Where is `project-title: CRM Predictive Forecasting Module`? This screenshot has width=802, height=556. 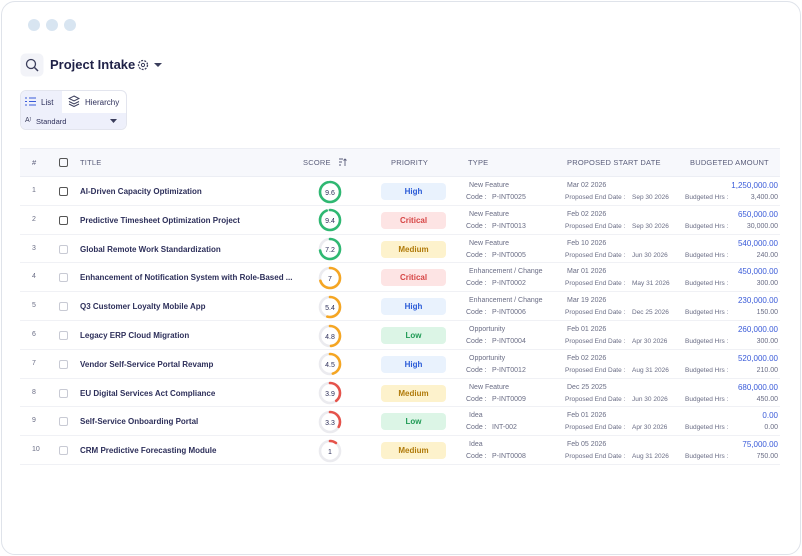
project-title: CRM Predictive Forecasting Module is located at coordinates (148, 451).